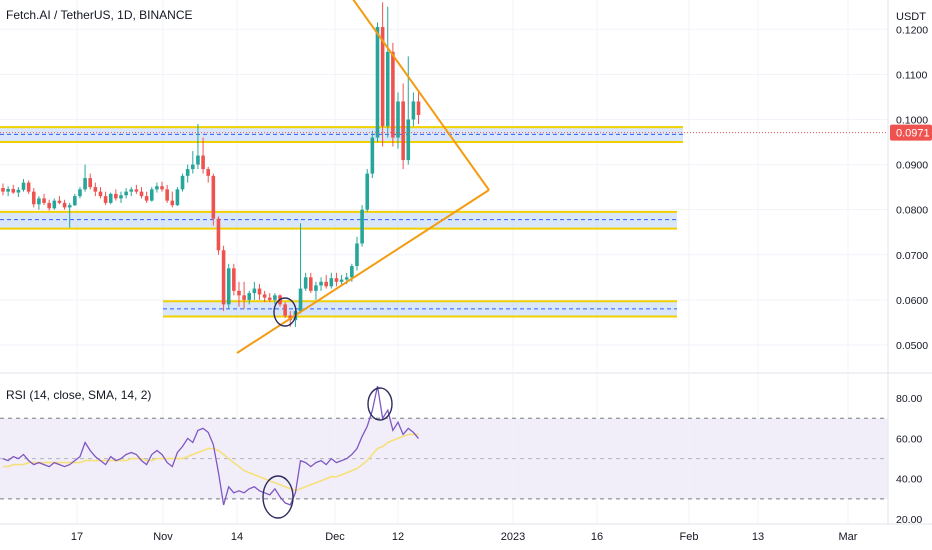 This screenshot has height=550, width=932. Describe the element at coordinates (163, 537) in the screenshot. I see `time-tick-label: Nov` at that location.